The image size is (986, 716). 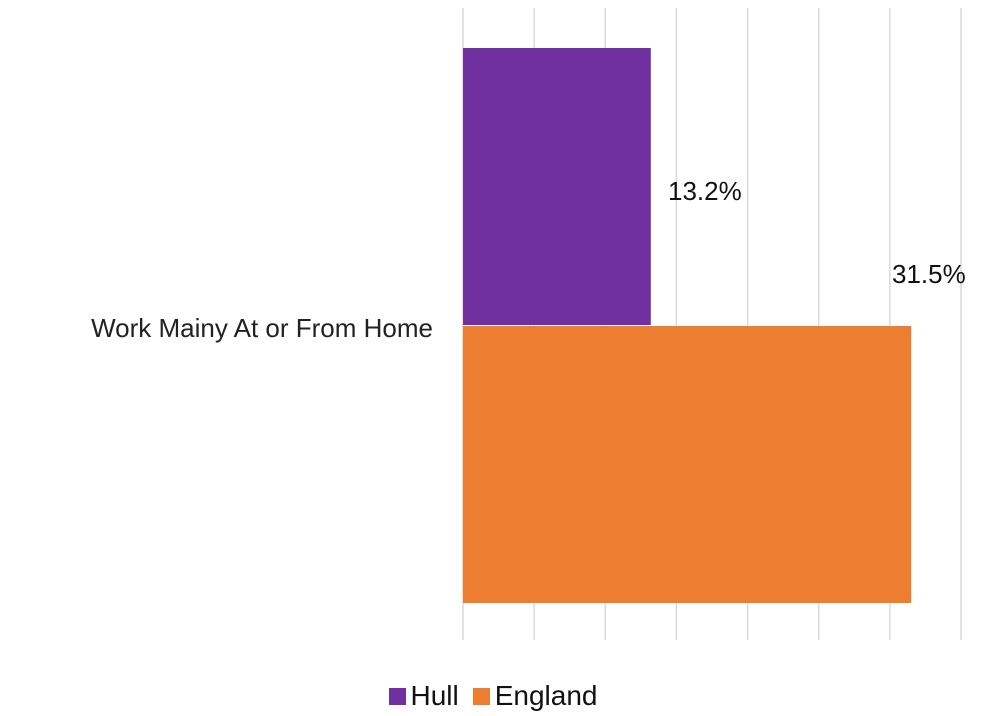 I want to click on data-label-england: 31.5%, so click(x=929, y=274).